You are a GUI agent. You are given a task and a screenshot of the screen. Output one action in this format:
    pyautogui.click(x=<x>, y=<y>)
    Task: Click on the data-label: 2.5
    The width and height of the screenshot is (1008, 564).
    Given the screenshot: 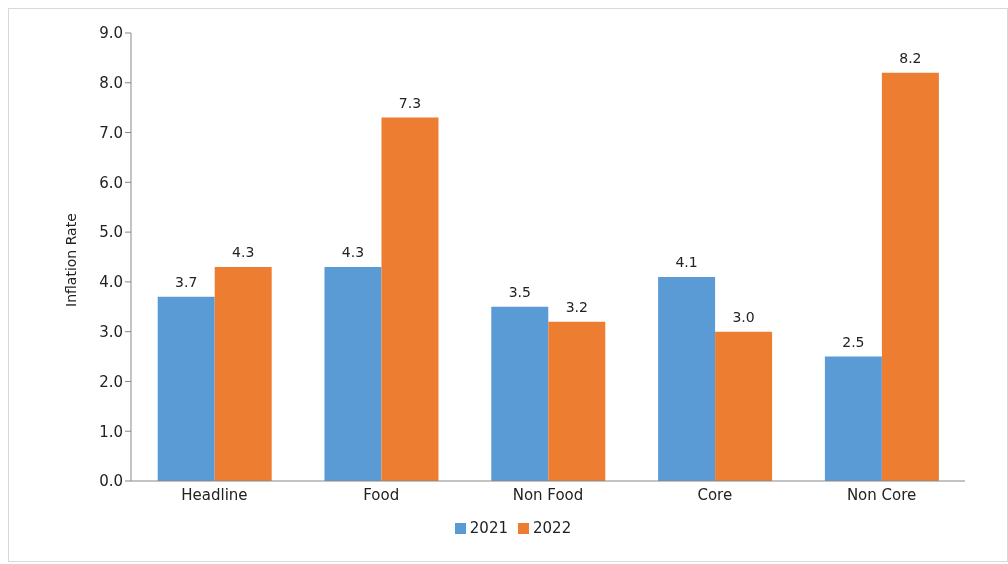 What is the action you would take?
    pyautogui.click(x=853, y=341)
    